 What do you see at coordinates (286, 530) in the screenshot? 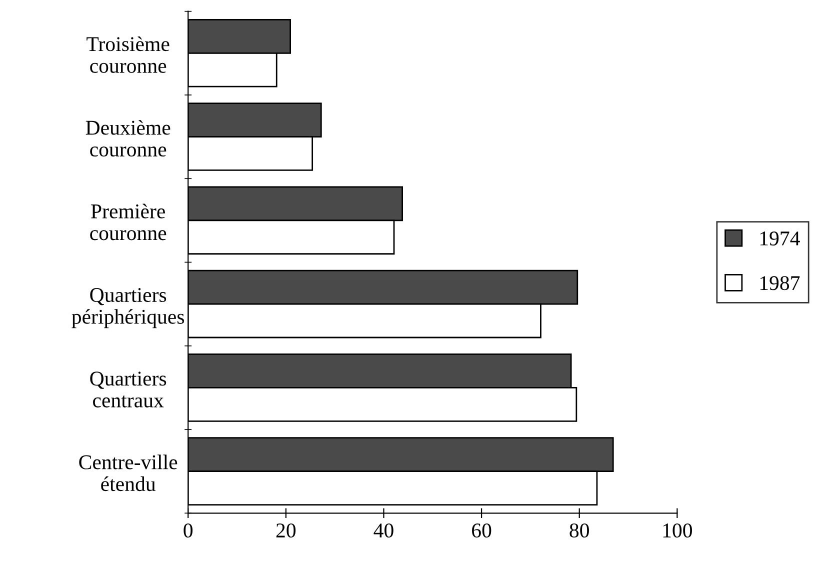
I see `x-tick-label: 20` at bounding box center [286, 530].